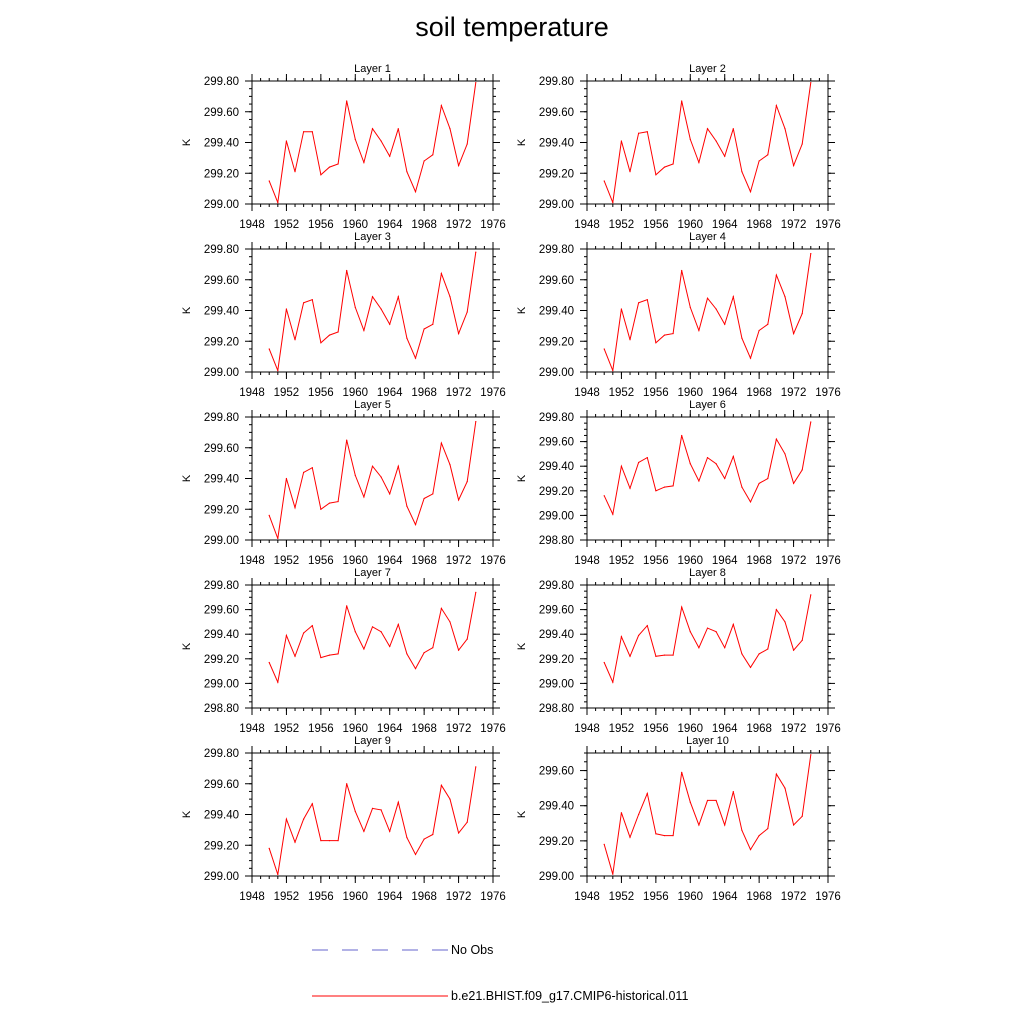 This screenshot has width=1024, height=1024. Describe the element at coordinates (556, 82) in the screenshot. I see `y-tick-label: 299.80` at that location.